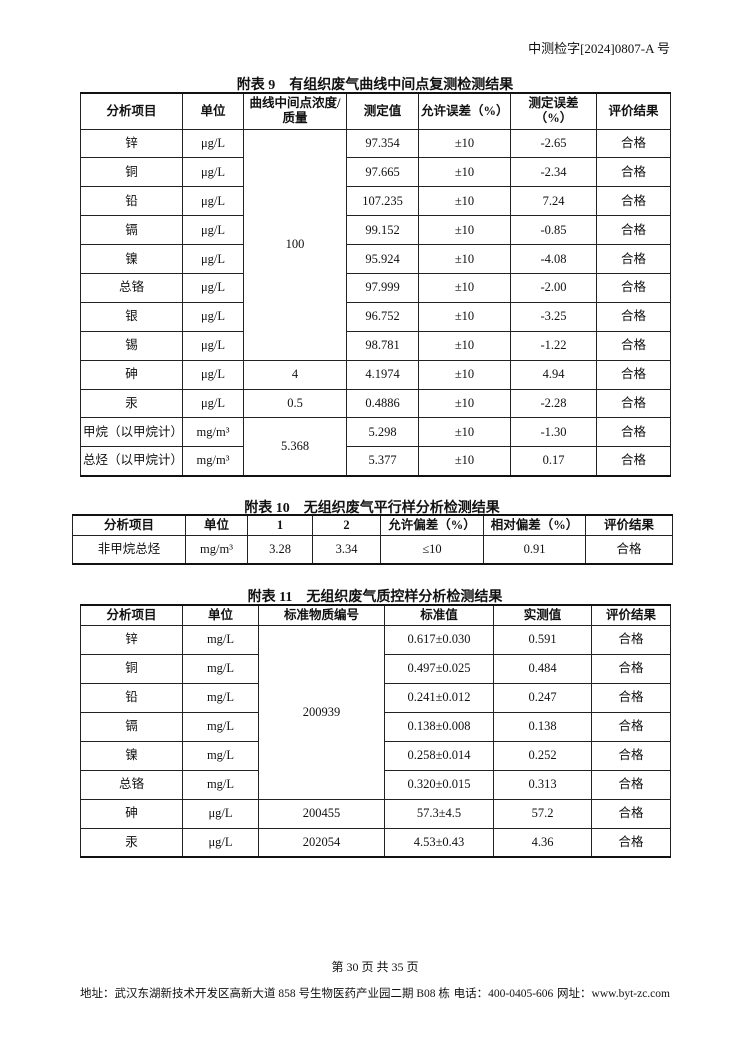 The height and width of the screenshot is (1060, 750). I want to click on table-row: 汞 μg/L 202054 4.53±0.43 4.36 合格, so click(375, 842).